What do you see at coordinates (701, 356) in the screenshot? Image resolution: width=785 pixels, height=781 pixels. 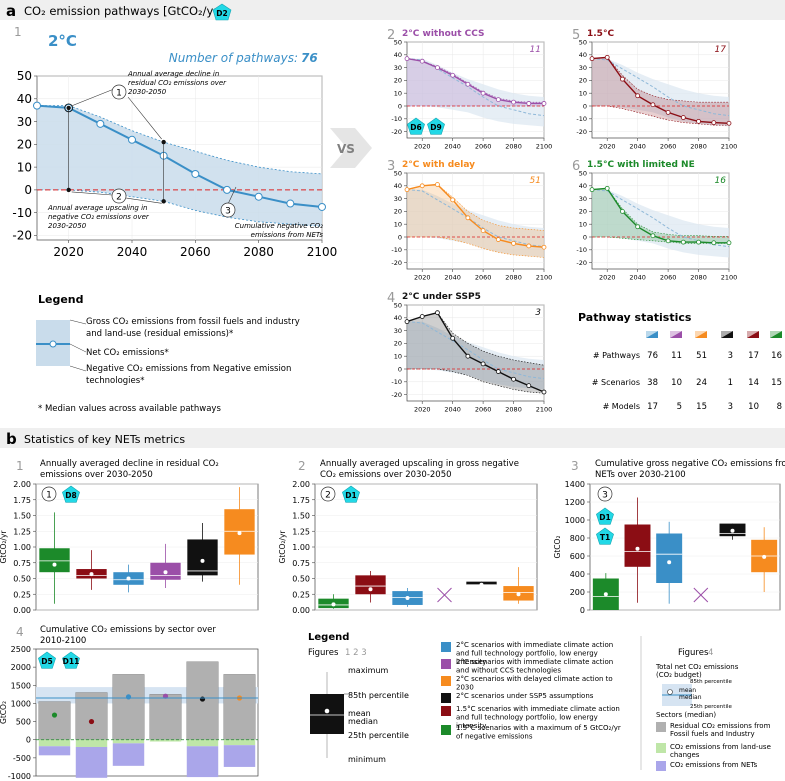 I see `stats-value: 51` at bounding box center [701, 356].